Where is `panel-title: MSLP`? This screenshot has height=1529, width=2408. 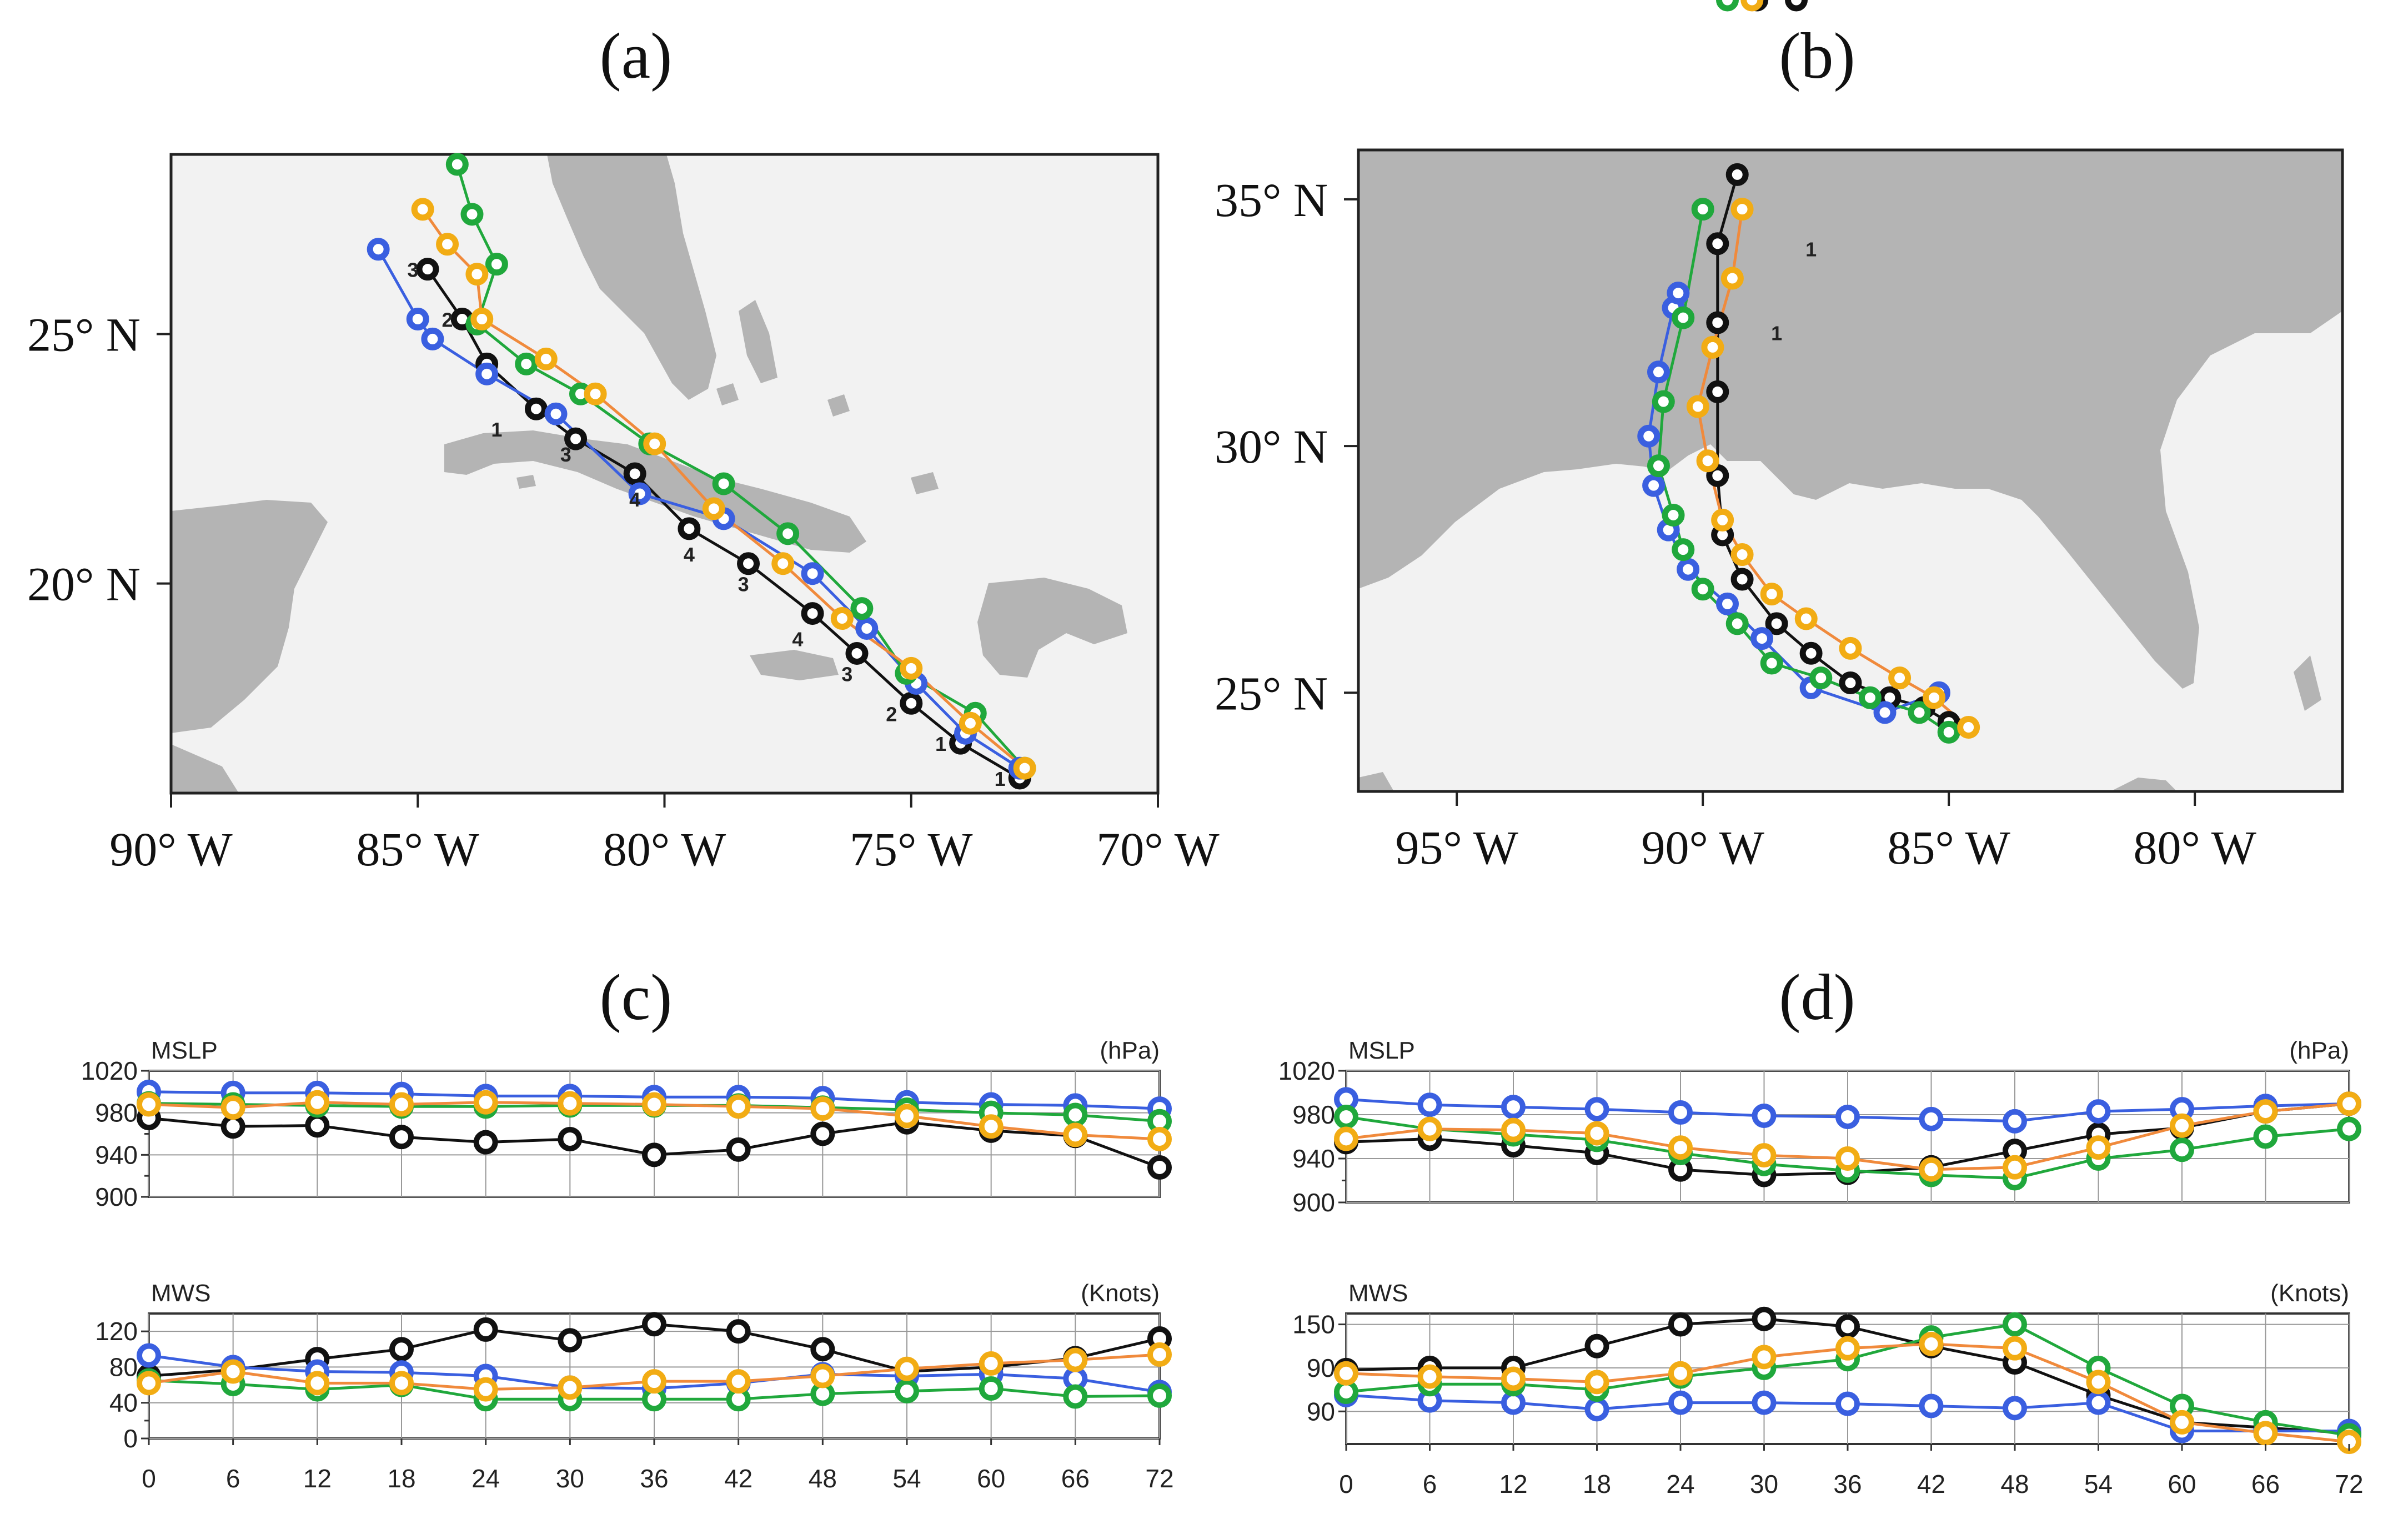 panel-title: MSLP is located at coordinates (1381, 1050).